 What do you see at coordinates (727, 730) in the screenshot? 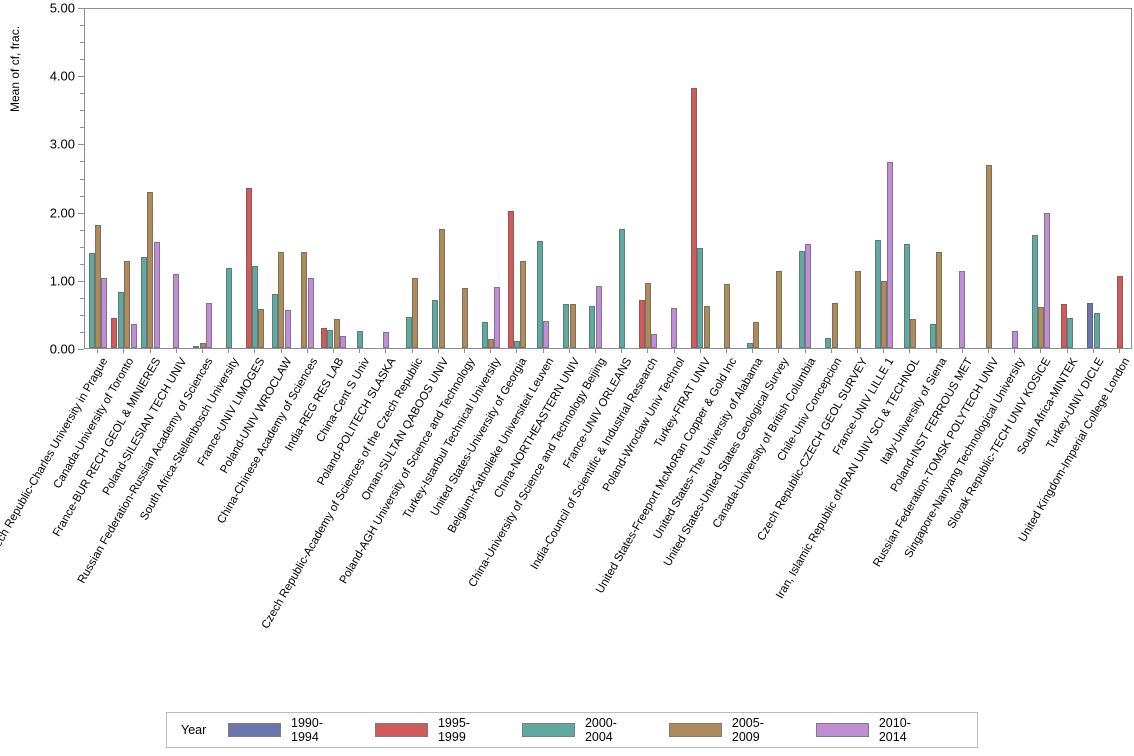
I see `legend-item: 2005-2009` at bounding box center [727, 730].